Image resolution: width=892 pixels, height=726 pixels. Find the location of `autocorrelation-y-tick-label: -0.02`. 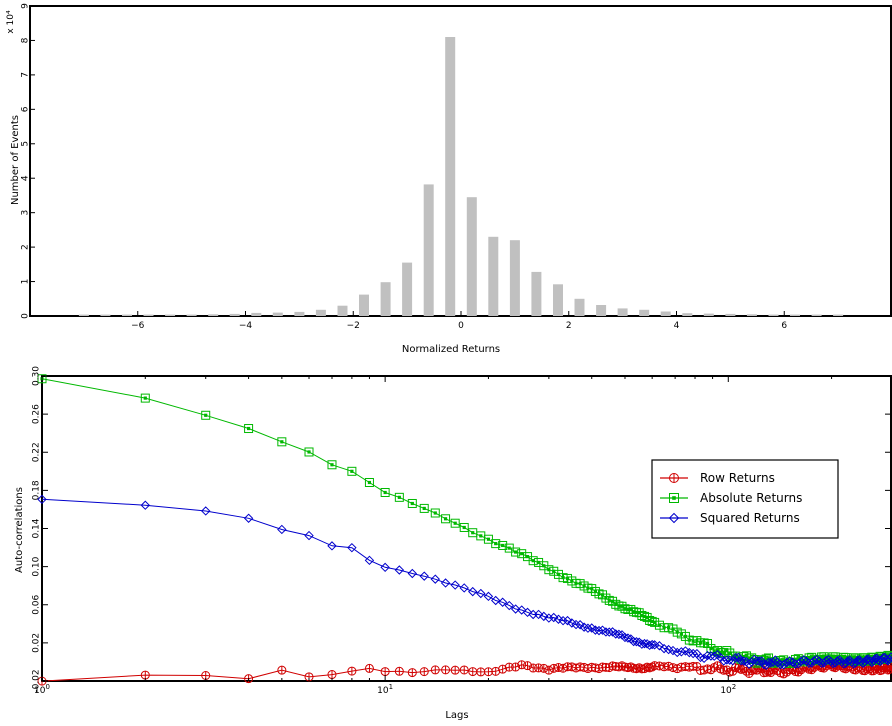

autocorrelation-y-tick-label: -0.02 is located at coordinates (37, 680).